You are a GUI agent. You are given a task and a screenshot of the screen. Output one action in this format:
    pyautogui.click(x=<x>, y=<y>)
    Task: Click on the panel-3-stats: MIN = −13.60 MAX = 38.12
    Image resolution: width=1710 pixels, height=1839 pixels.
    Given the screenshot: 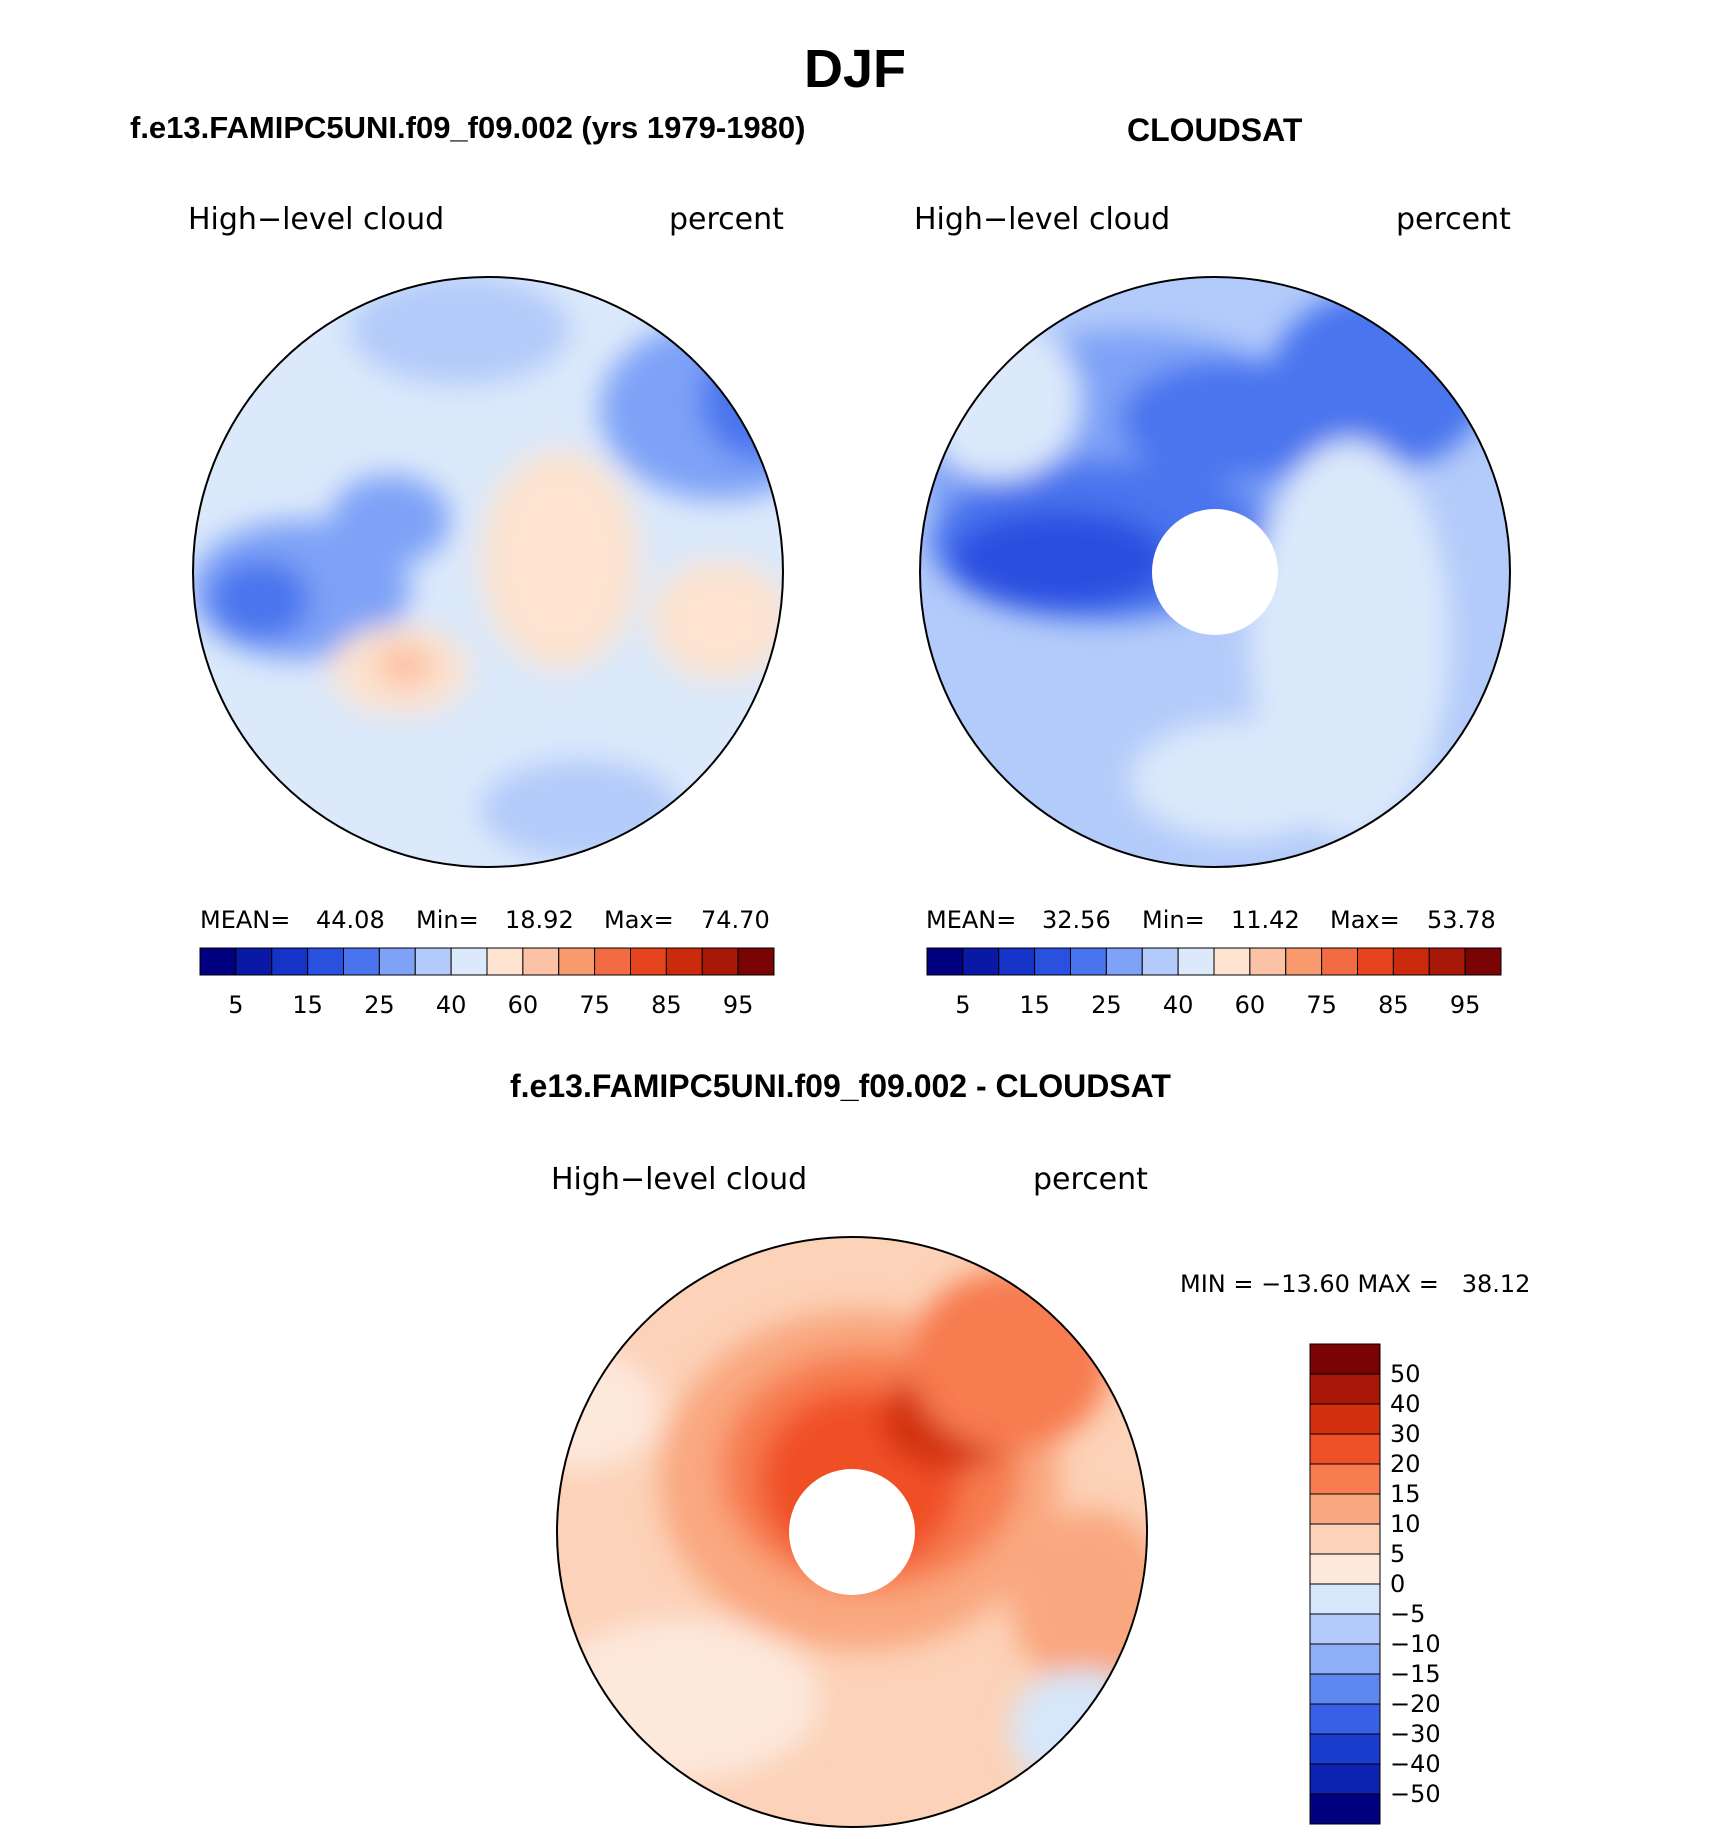 What is the action you would take?
    pyautogui.click(x=1355, y=1284)
    